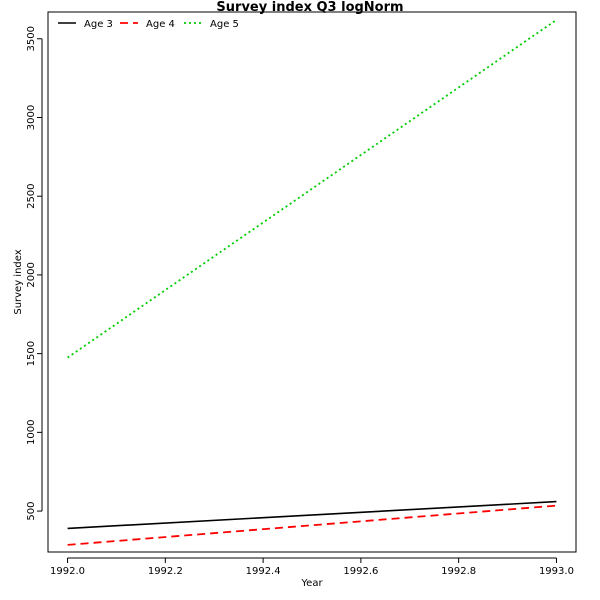 Image resolution: width=600 pixels, height=600 pixels. I want to click on x-tick-label: 1992.2, so click(165, 571).